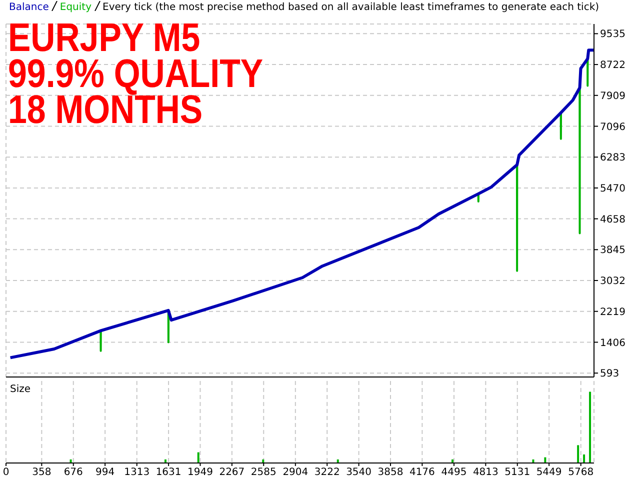  What do you see at coordinates (263, 472) in the screenshot?
I see `x-tick-label: 2585` at bounding box center [263, 472].